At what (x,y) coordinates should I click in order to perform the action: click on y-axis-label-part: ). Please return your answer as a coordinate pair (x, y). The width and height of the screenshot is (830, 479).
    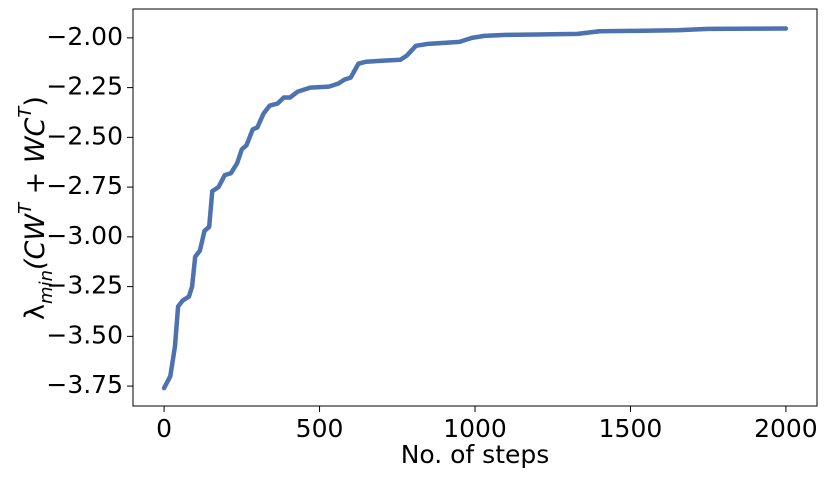
    Looking at the image, I should click on (35, 101).